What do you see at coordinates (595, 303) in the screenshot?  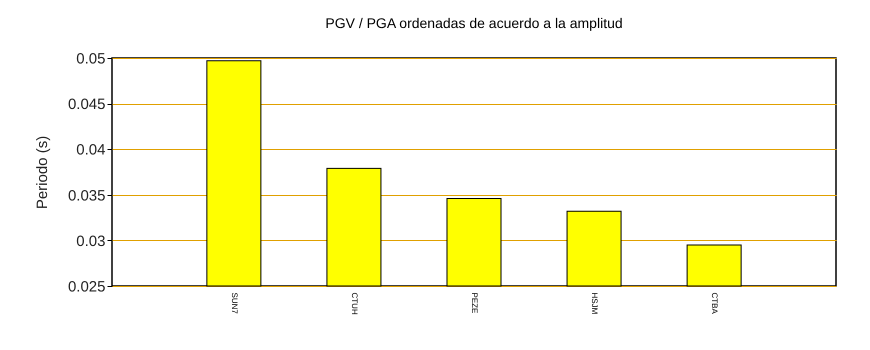 I see `x-tick-label: HSJM` at bounding box center [595, 303].